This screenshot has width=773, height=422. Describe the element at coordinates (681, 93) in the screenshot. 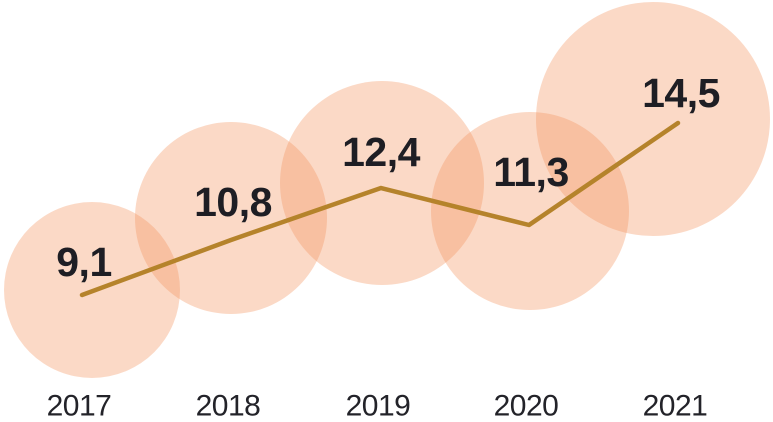

I see `value-label-2021: 14,5` at that location.